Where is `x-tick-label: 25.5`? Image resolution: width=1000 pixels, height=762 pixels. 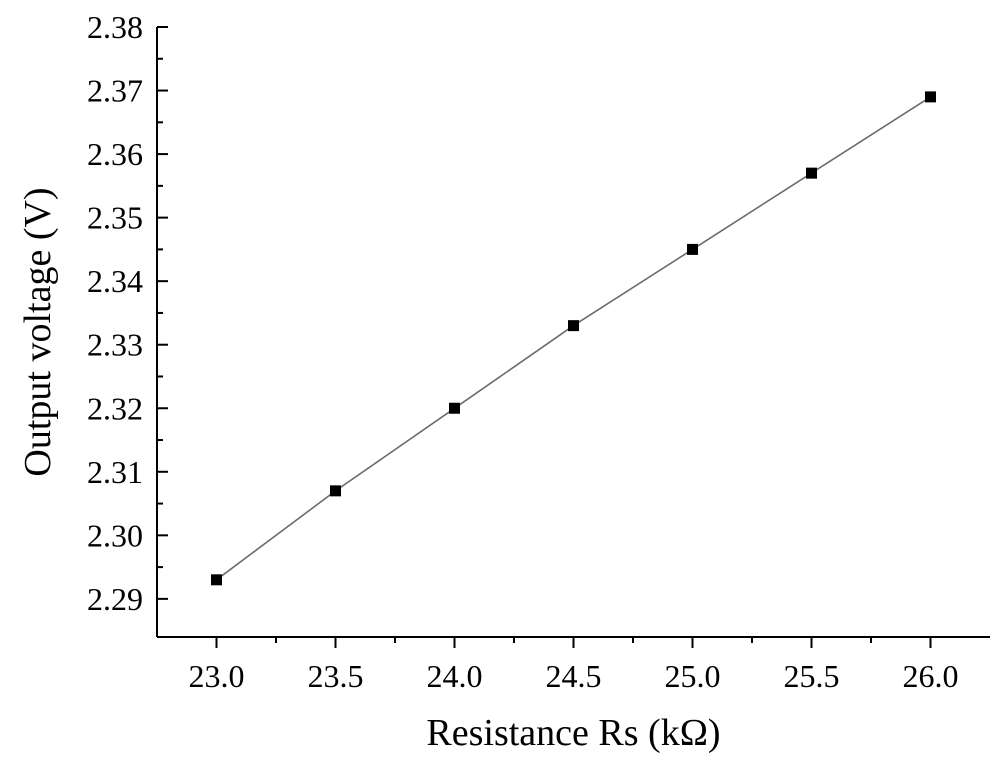
x-tick-label: 25.5 is located at coordinates (812, 676).